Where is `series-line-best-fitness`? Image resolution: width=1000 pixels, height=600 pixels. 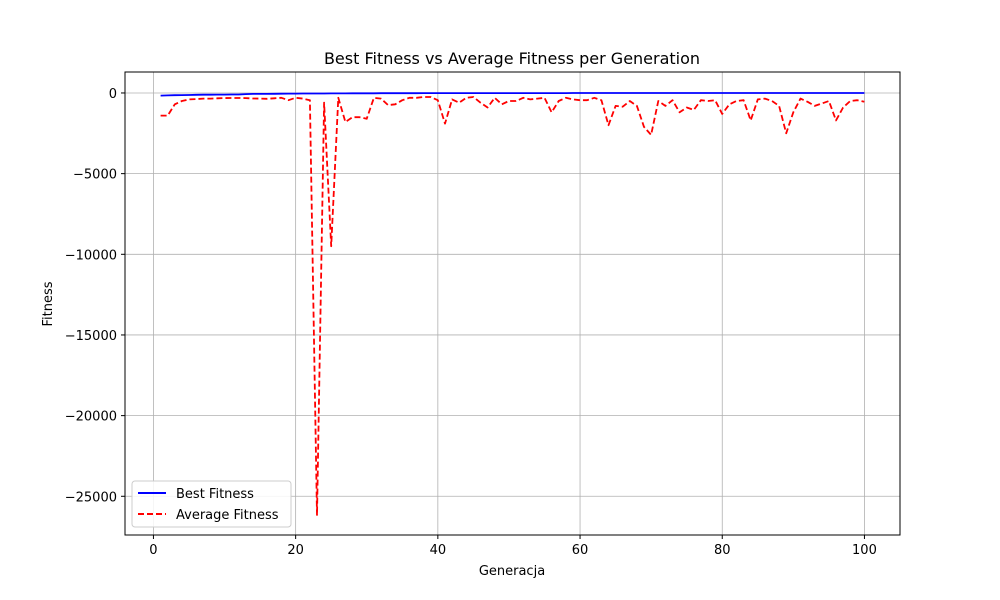
series-line-best-fitness is located at coordinates (512, 94).